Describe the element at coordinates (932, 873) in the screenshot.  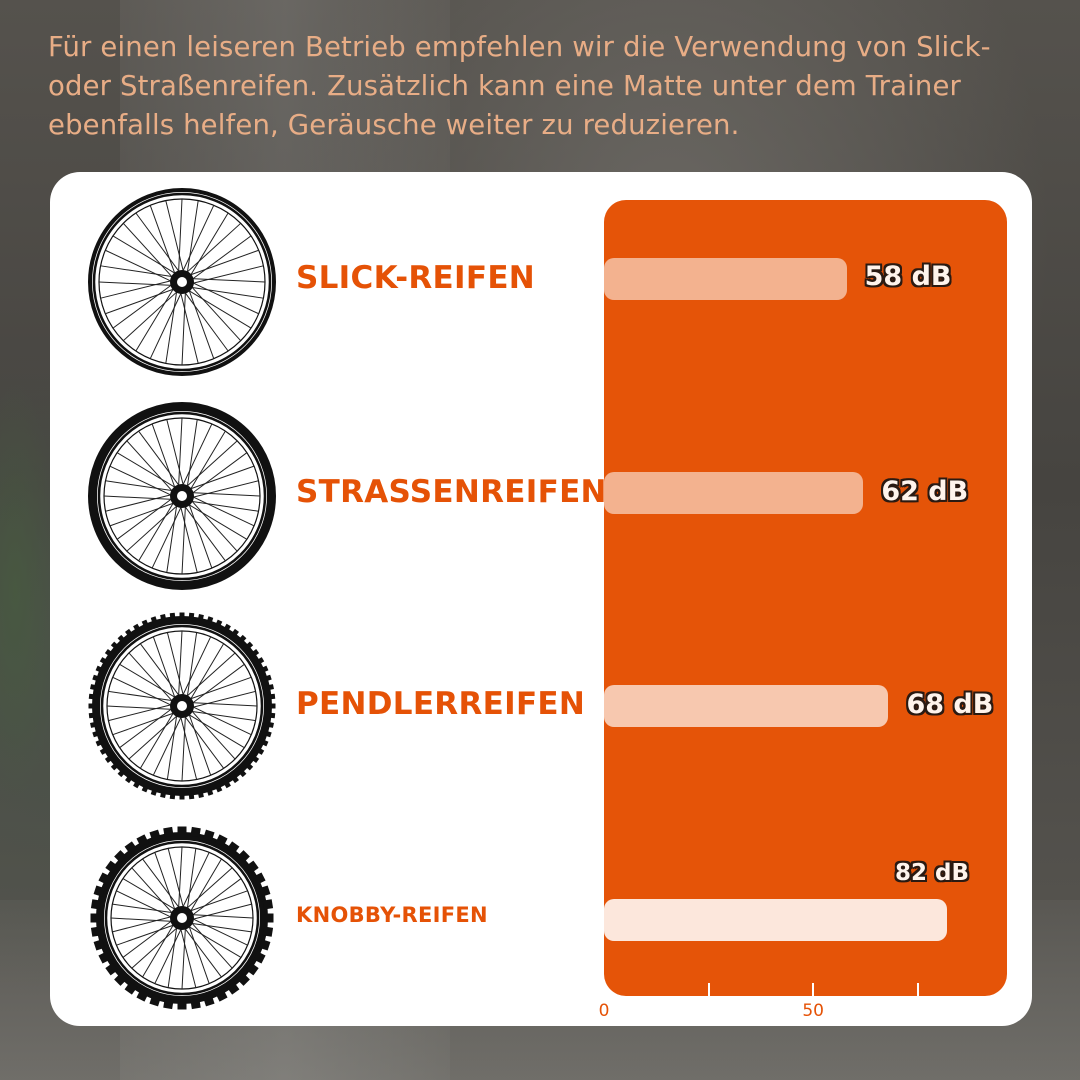
I see `data-label-knobby: 82 dB` at that location.